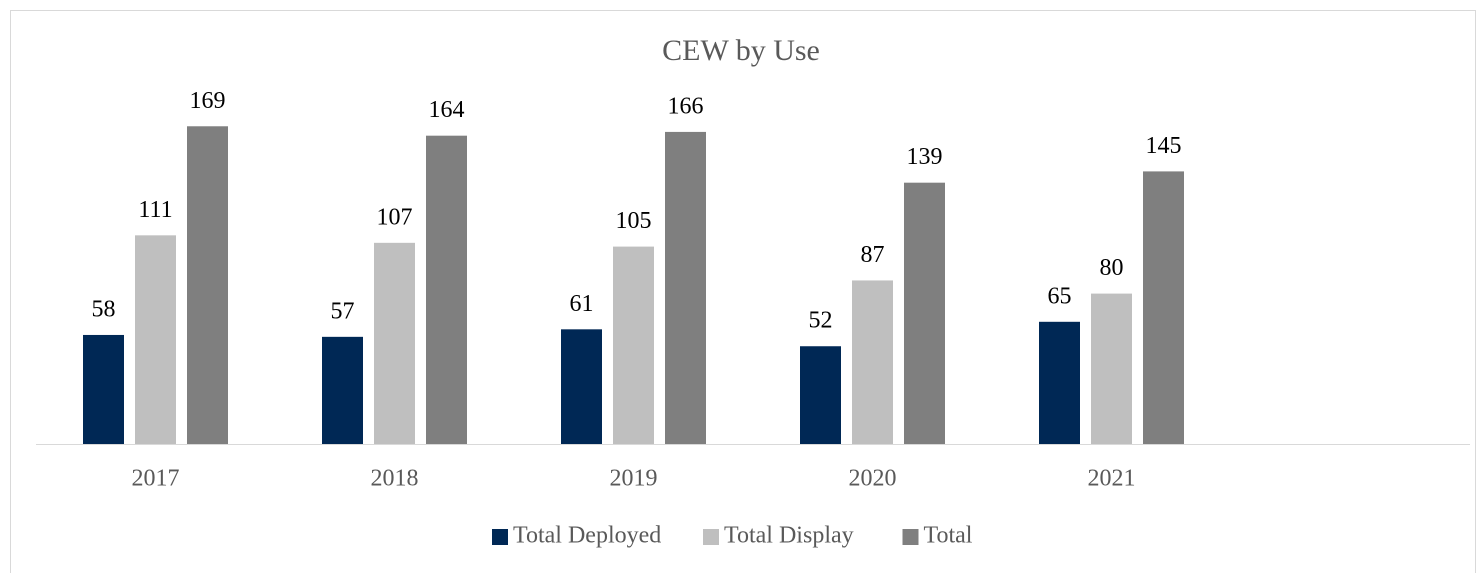 This screenshot has height=573, width=1482. What do you see at coordinates (155, 210) in the screenshot?
I see `data-label: 111` at bounding box center [155, 210].